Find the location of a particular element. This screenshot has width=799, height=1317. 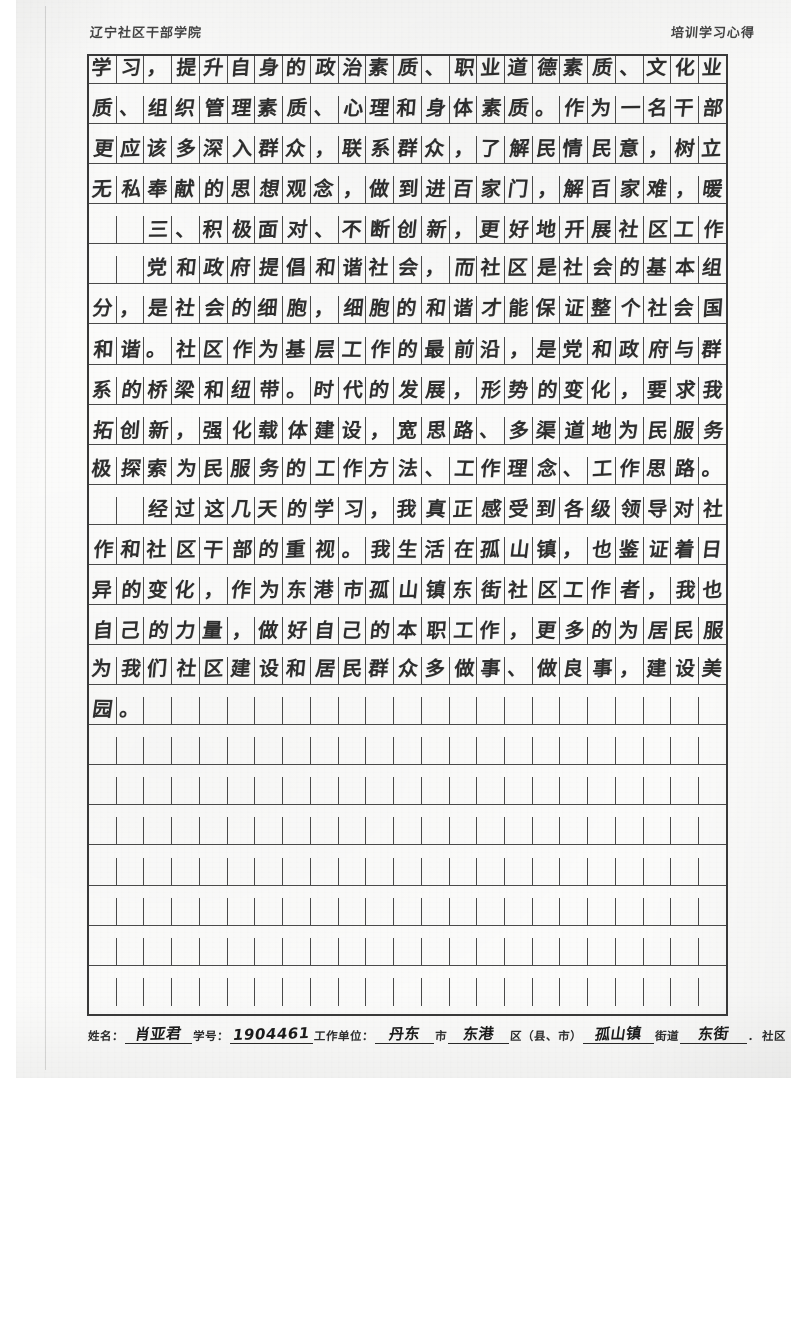

handwritten-character: 才 is located at coordinates (491, 309).